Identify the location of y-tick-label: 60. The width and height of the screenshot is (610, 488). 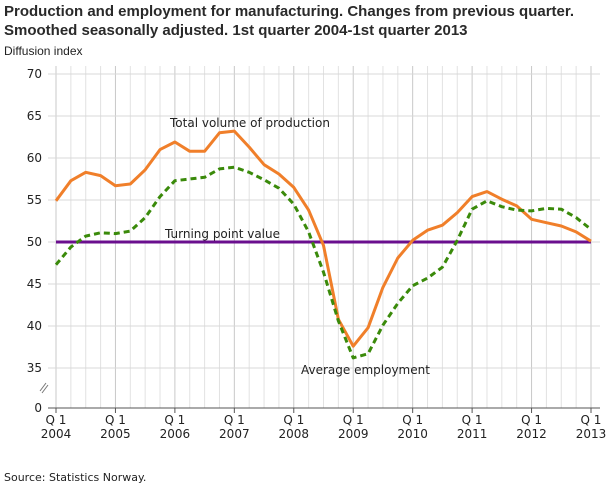
(34, 158).